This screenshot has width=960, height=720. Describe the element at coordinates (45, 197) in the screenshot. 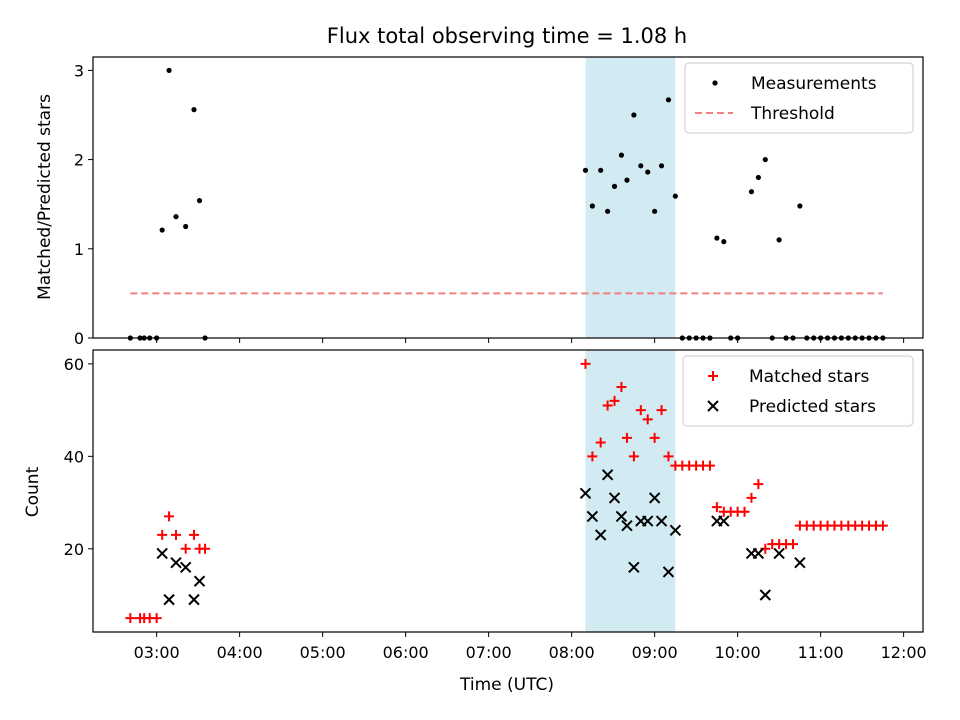

I see `top-y-axis-label: Matched/Predicted stars` at that location.